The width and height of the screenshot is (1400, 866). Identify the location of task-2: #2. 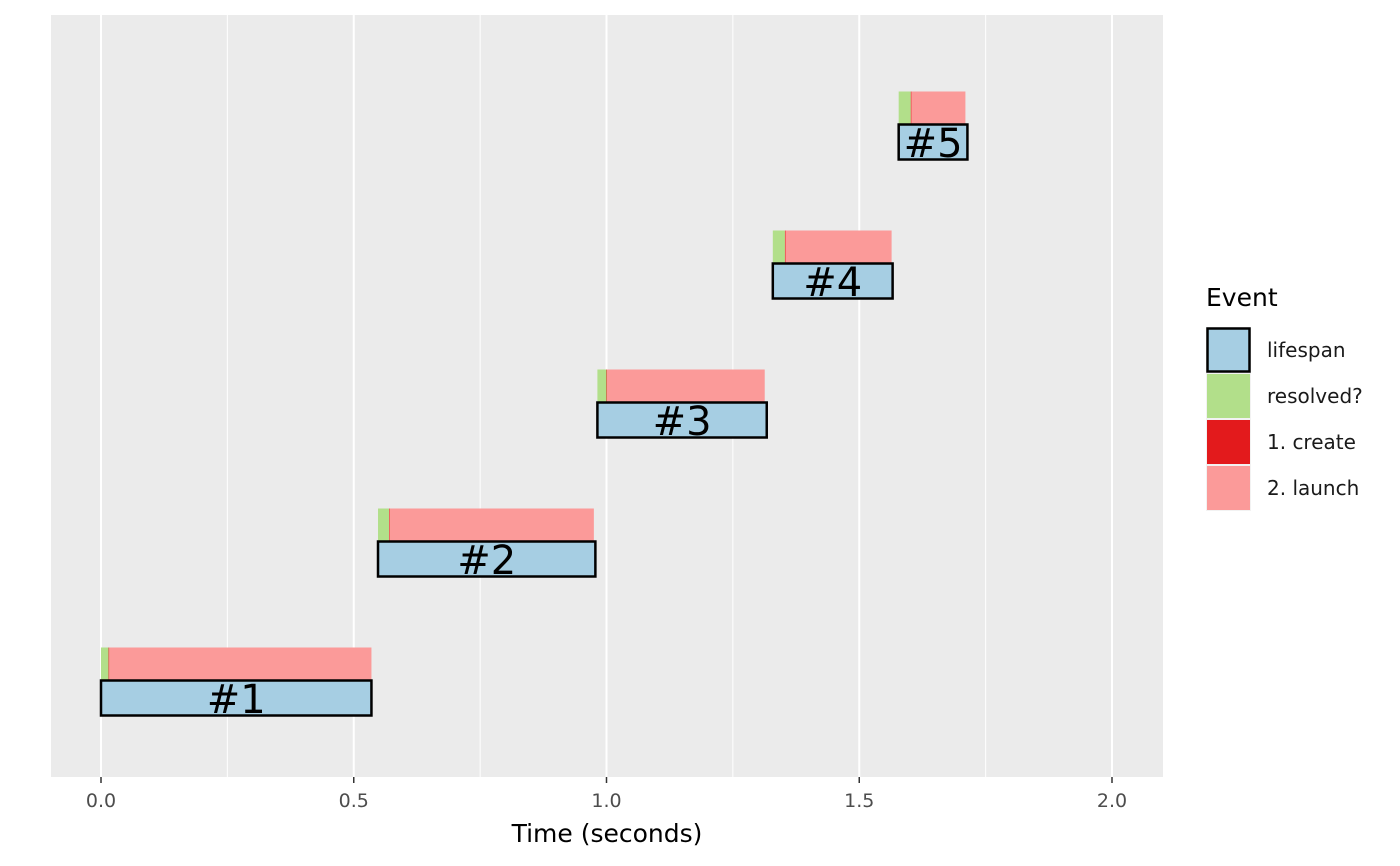
(486, 546).